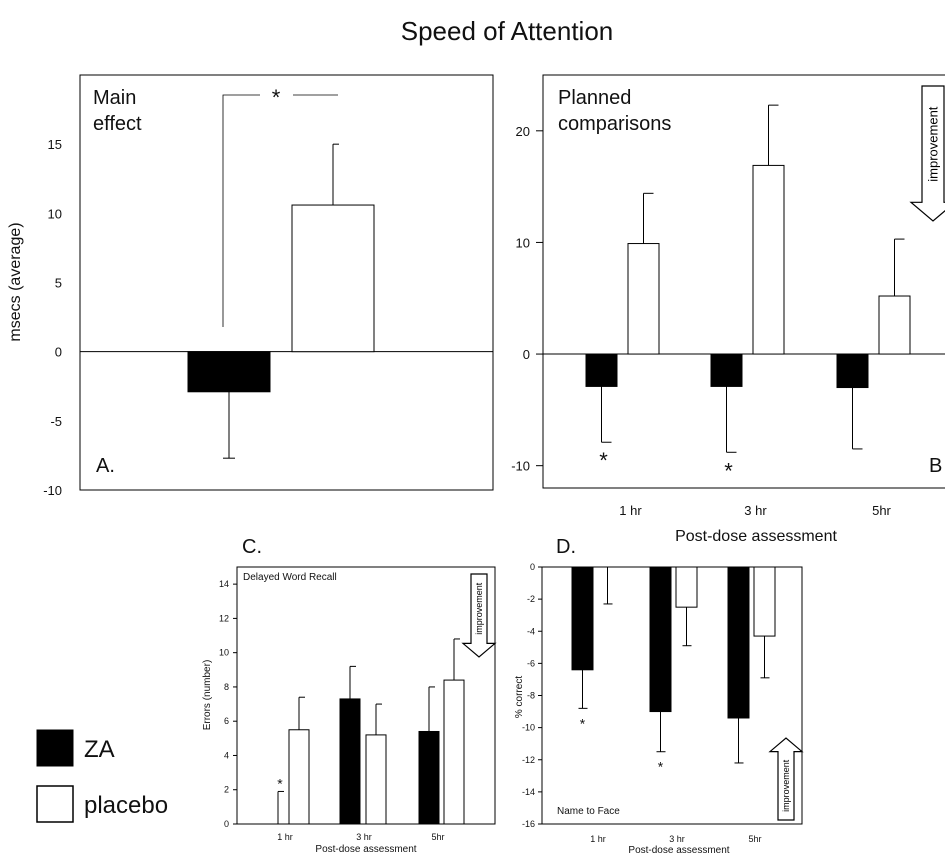  I want to click on panel-a-annotation-line: effect, so click(117, 124).